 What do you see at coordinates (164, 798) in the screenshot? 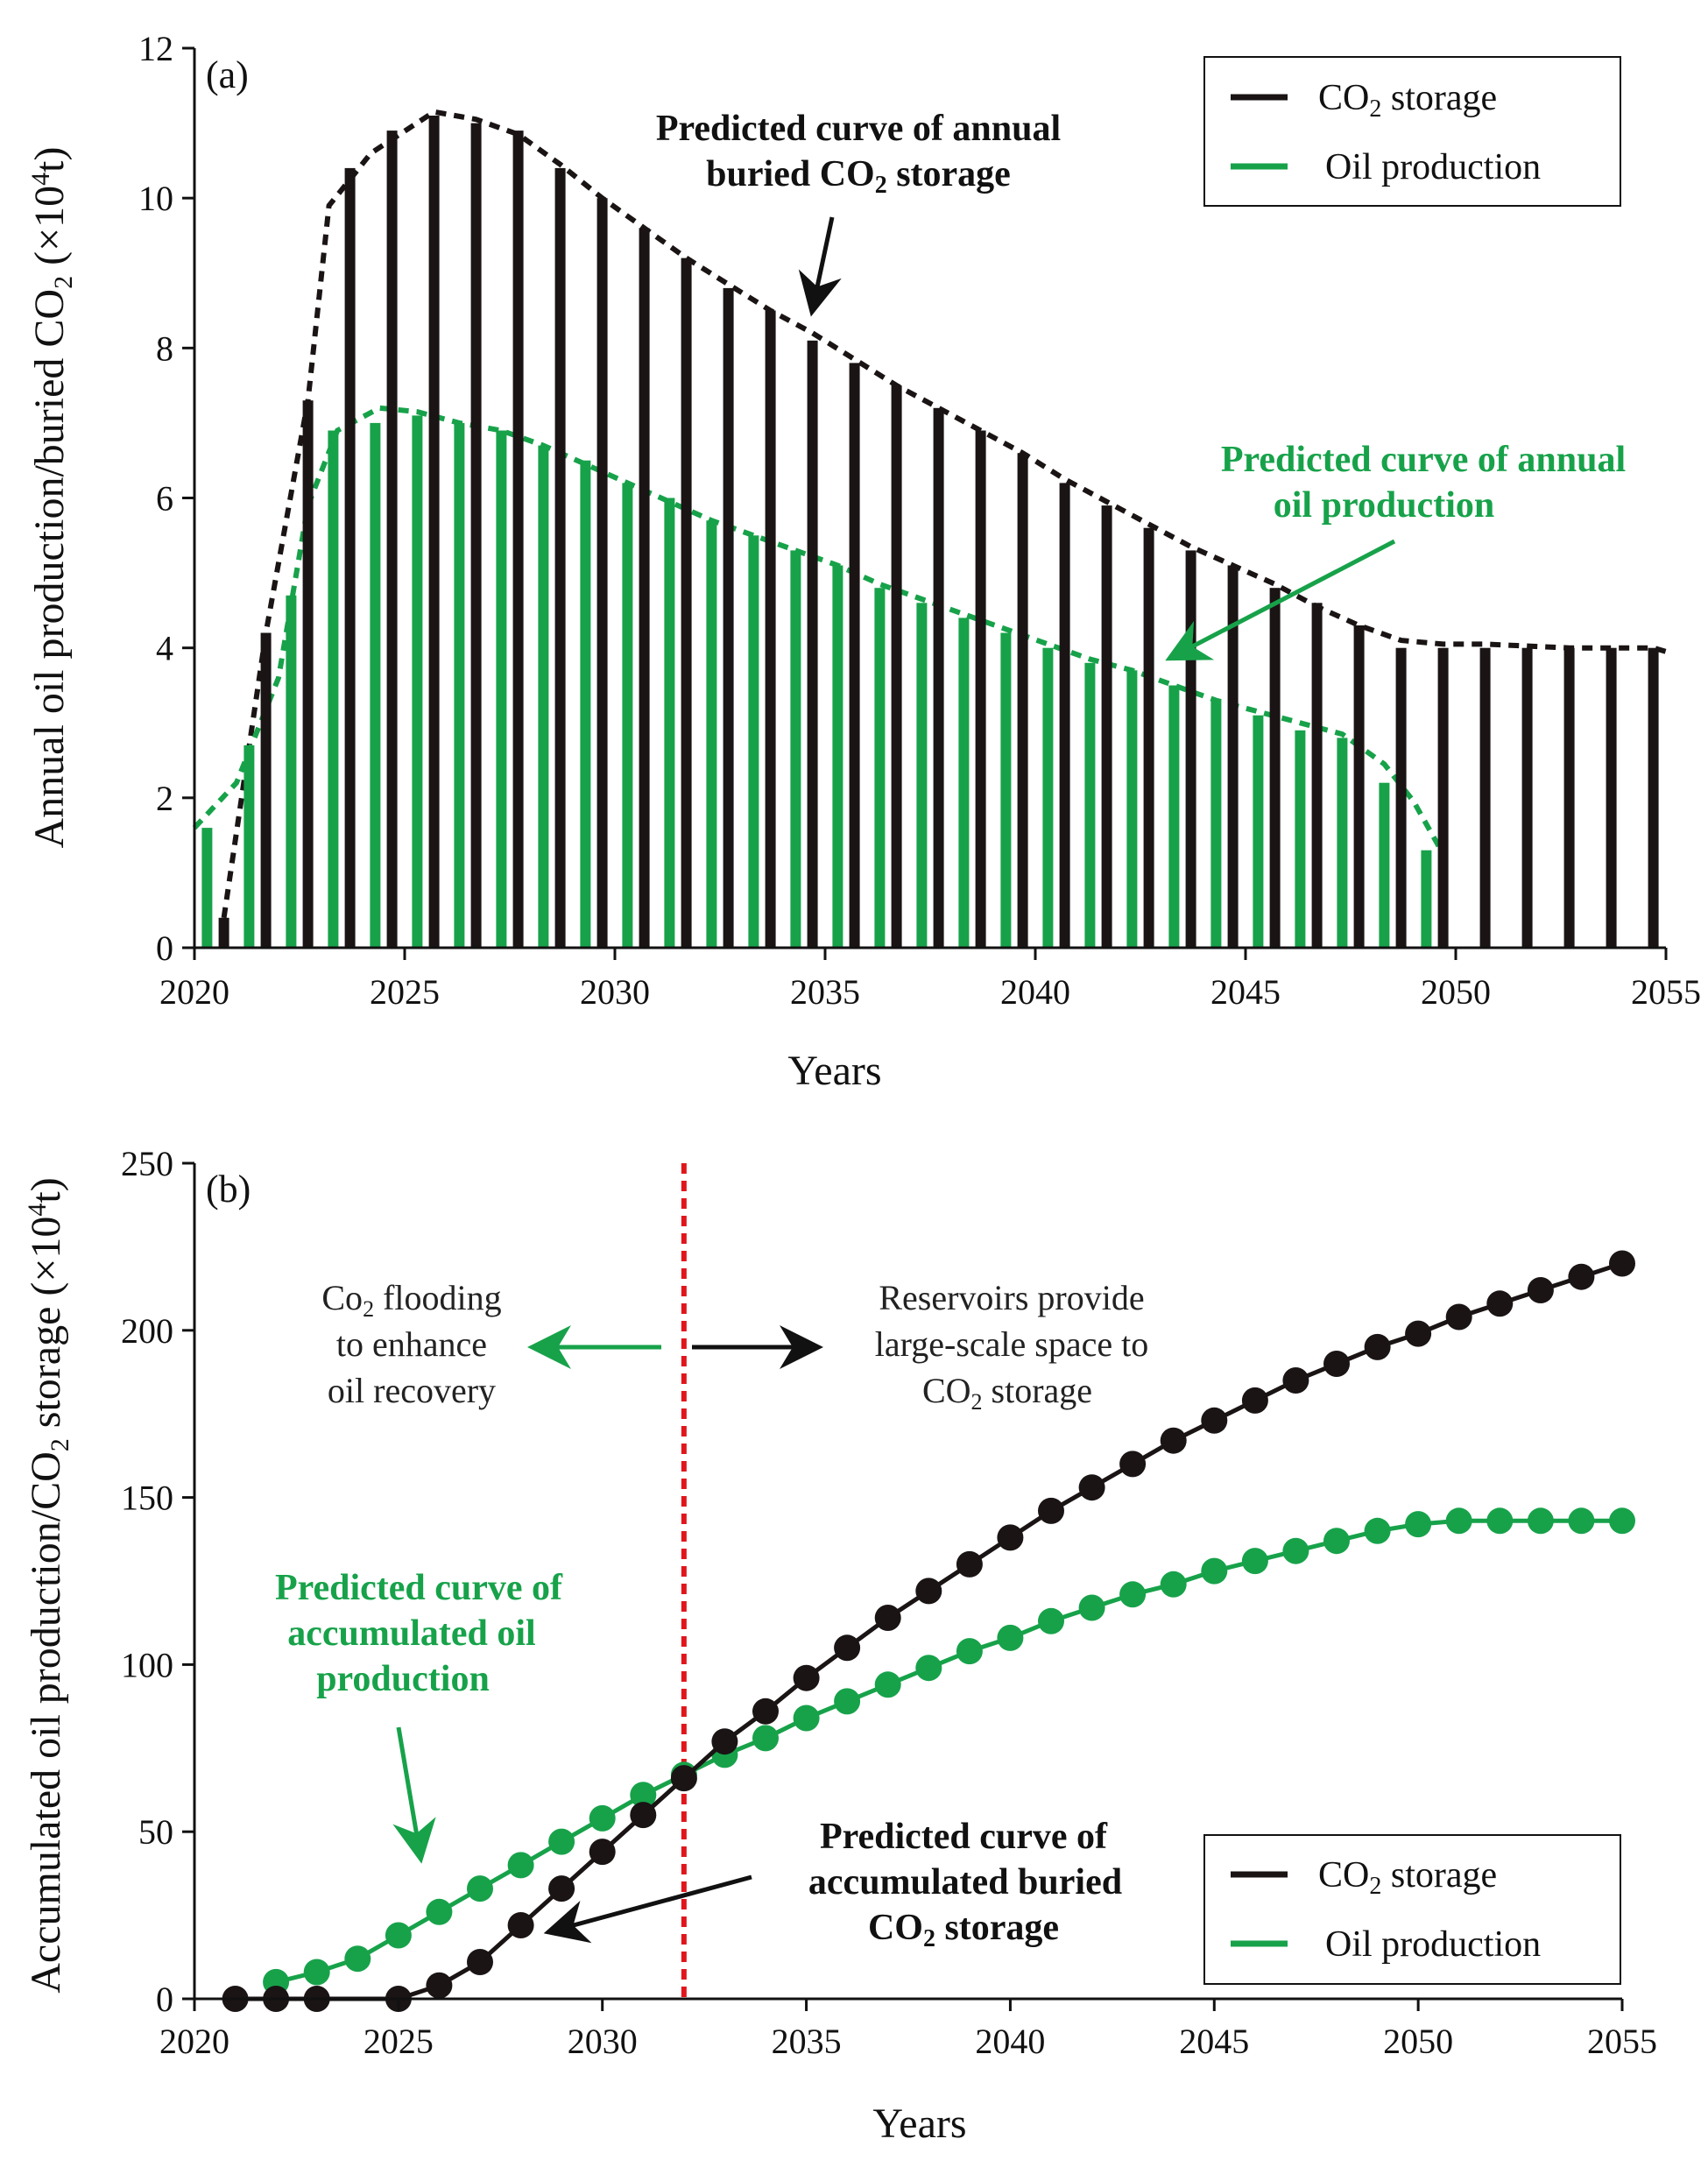
I see `y-tick-label: 2` at bounding box center [164, 798].